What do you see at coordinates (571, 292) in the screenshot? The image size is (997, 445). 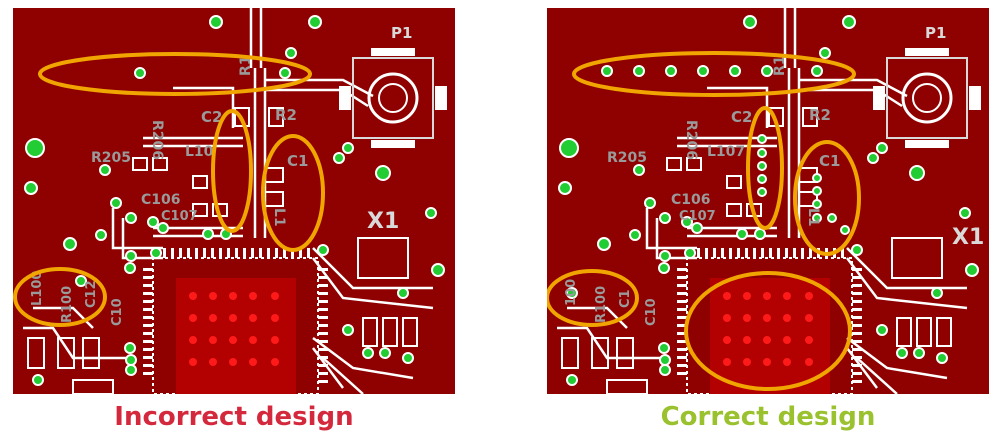 I see `label-l100: 100` at bounding box center [571, 292].